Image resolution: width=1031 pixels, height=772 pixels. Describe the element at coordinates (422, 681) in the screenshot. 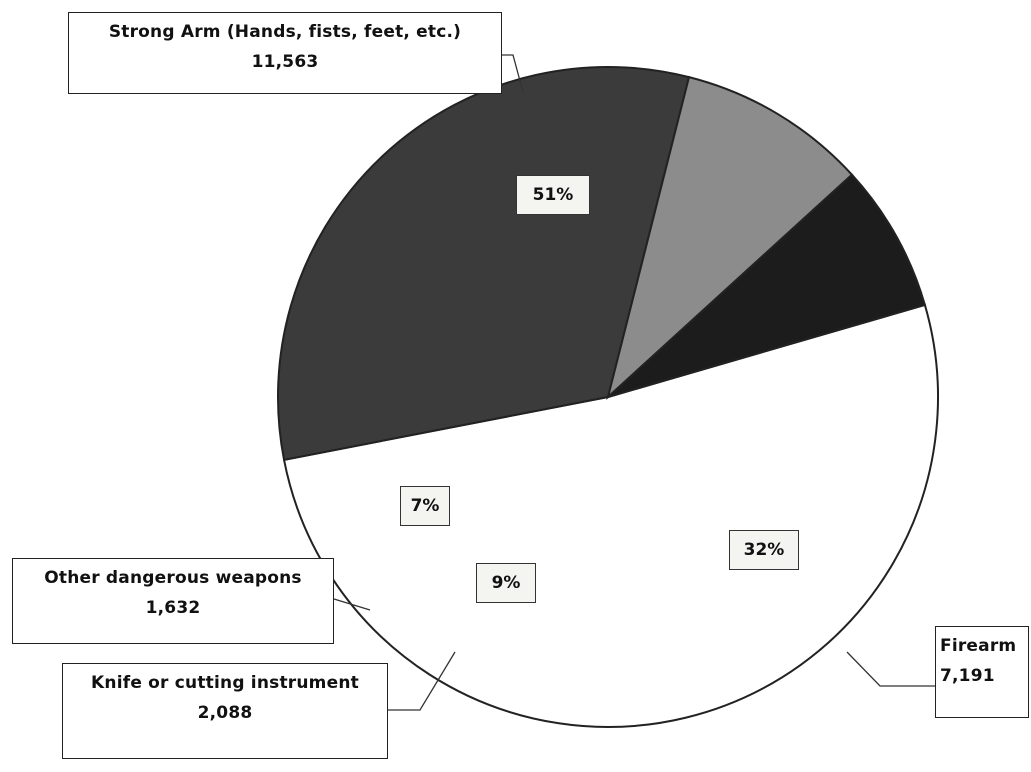

I see `leader-line-knife` at that location.